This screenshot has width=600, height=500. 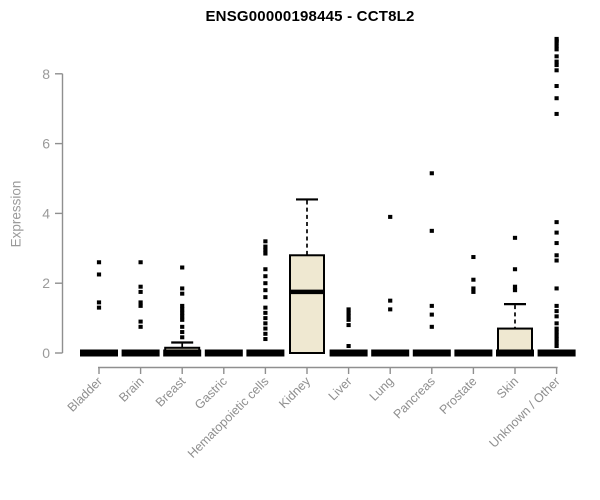 I want to click on chart-title: ENSG00000198445 - CCT8L2, so click(x=310, y=16).